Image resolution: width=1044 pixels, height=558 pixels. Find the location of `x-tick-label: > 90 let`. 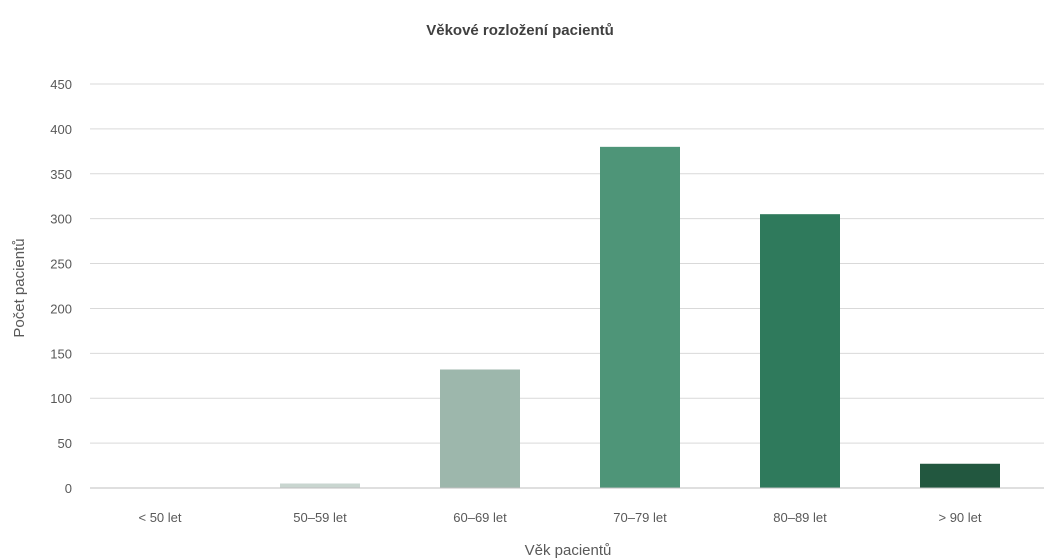

x-tick-label: > 90 let is located at coordinates (959, 517).